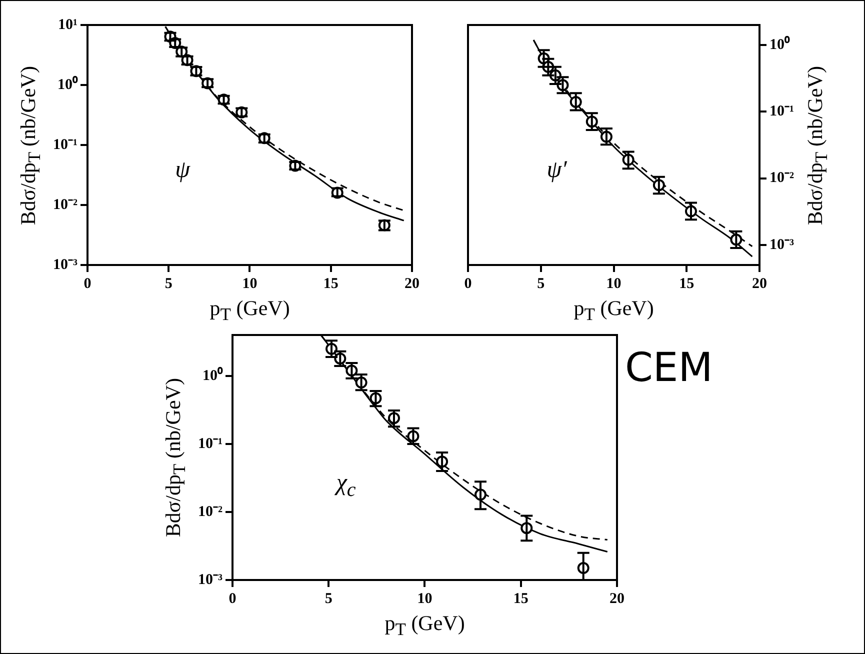  Describe the element at coordinates (182, 170) in the screenshot. I see `annotation: ψ` at that location.